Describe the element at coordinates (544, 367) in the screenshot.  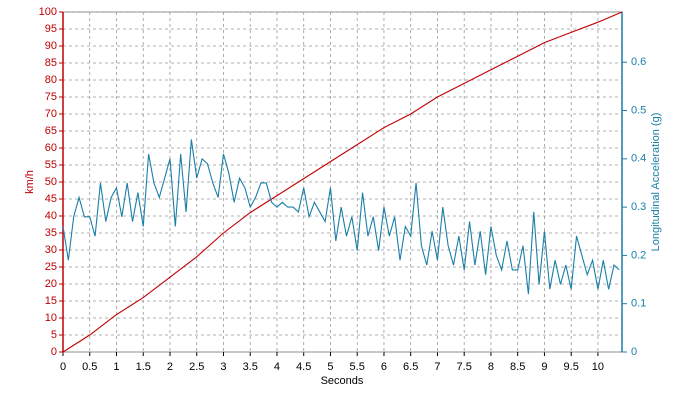
I see `x-tick-label: 9` at that location.